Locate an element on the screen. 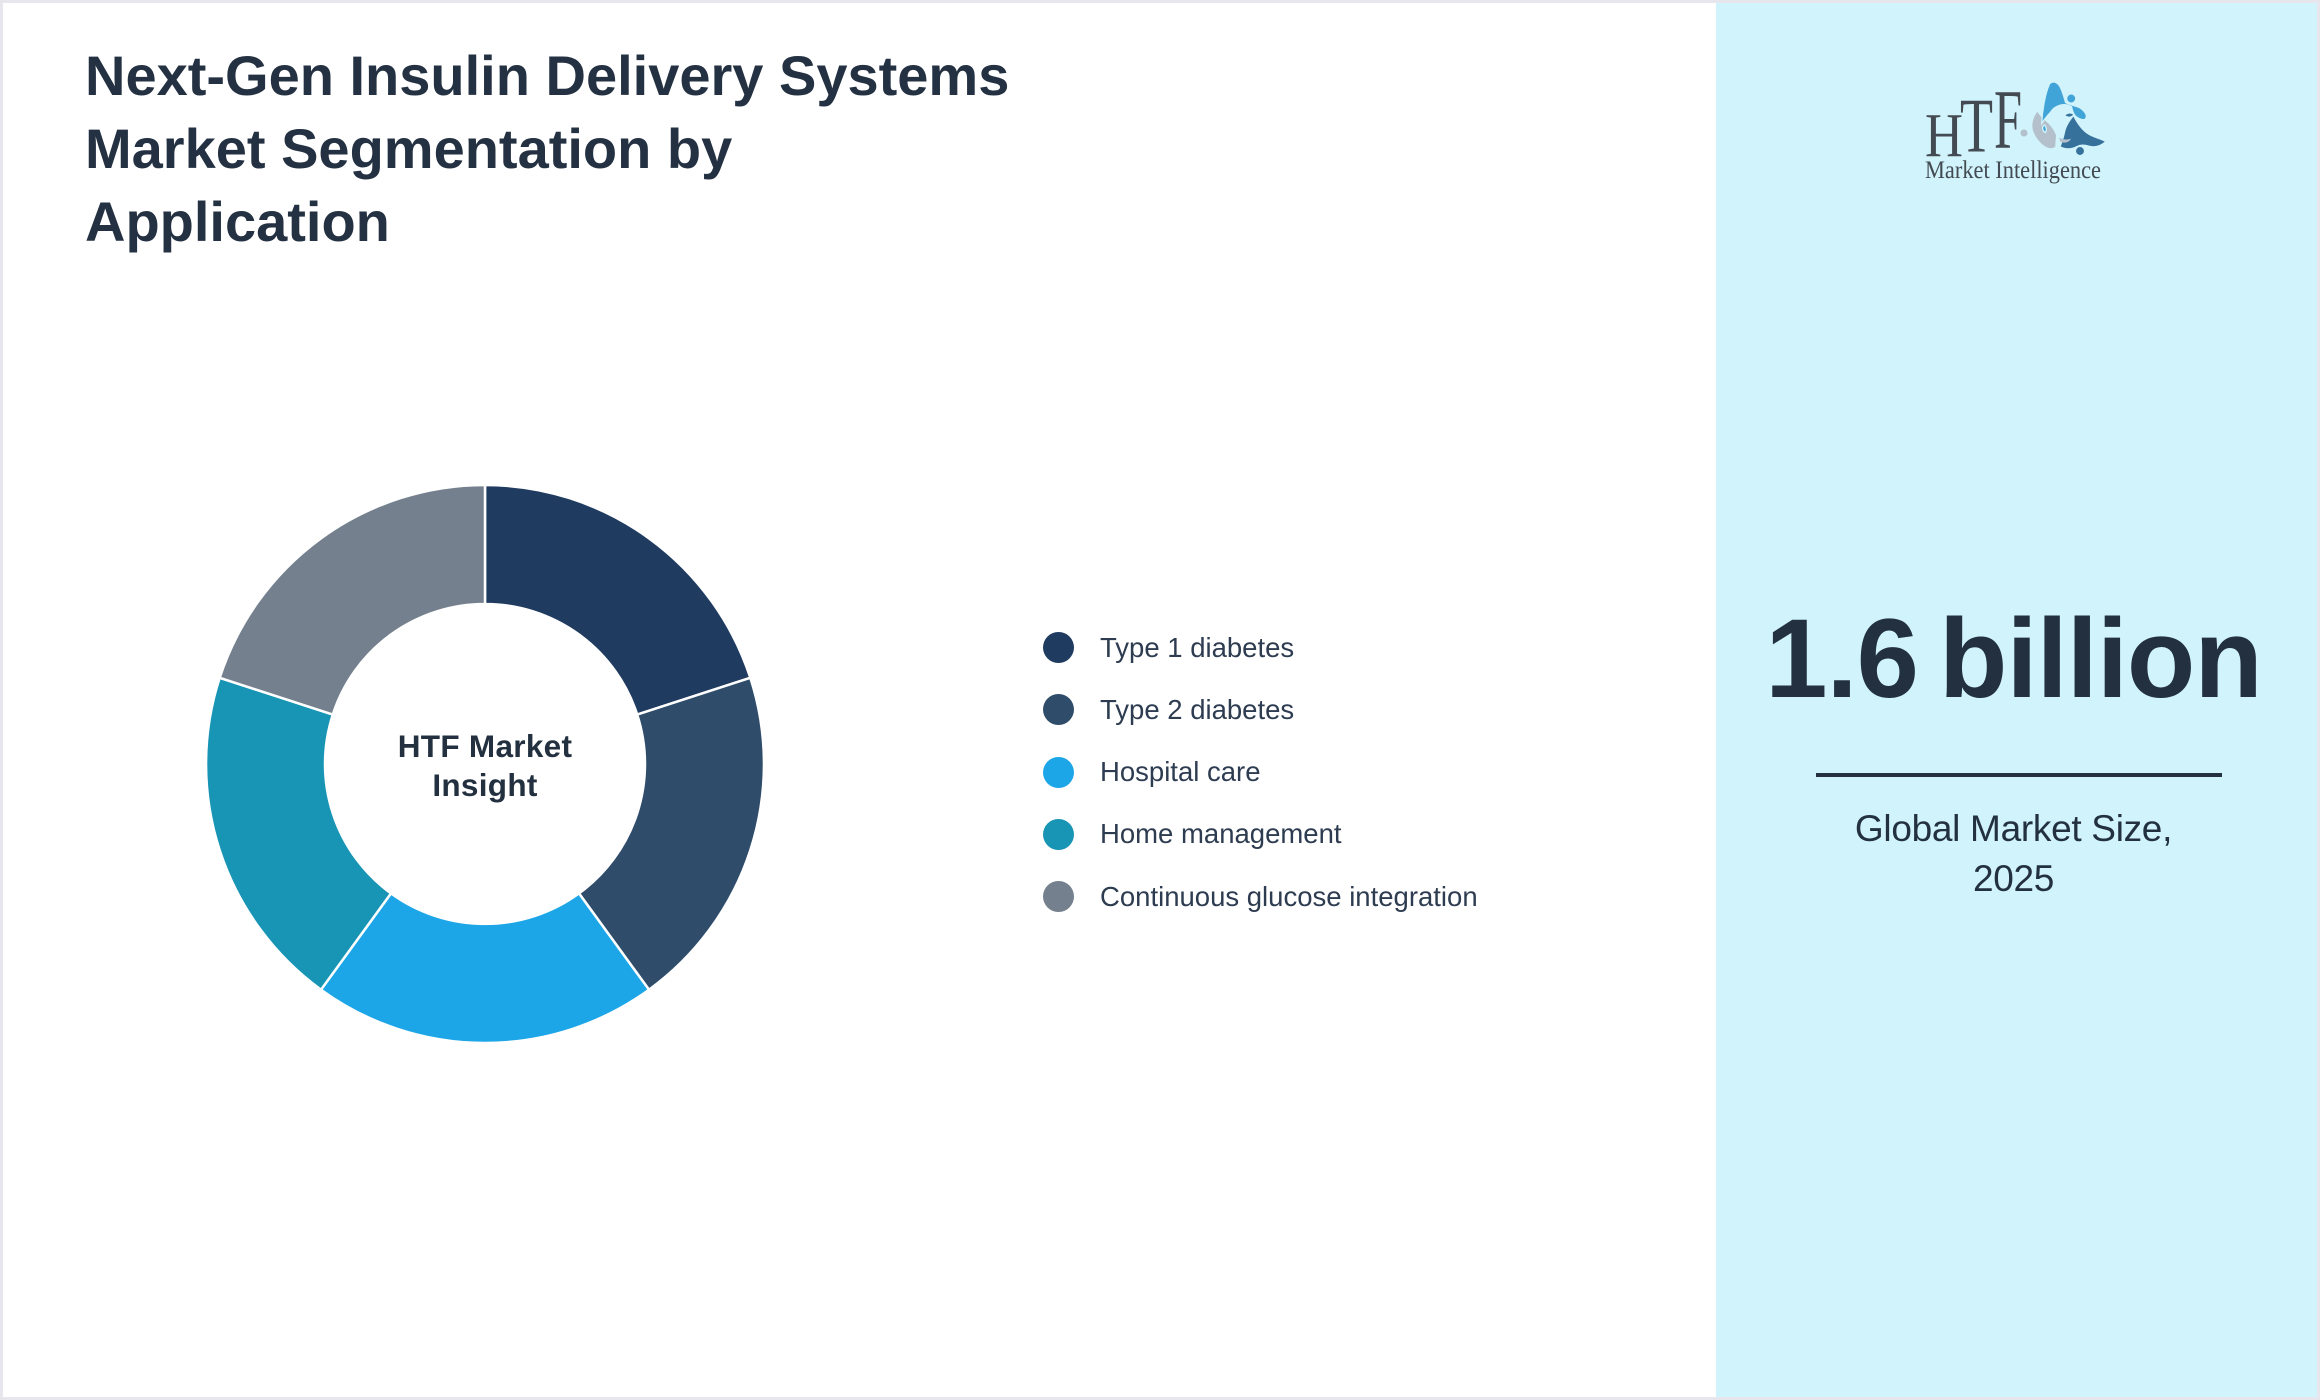 The width and height of the screenshot is (2320, 1400). svg-text: F is located at coordinates (2008, 120).